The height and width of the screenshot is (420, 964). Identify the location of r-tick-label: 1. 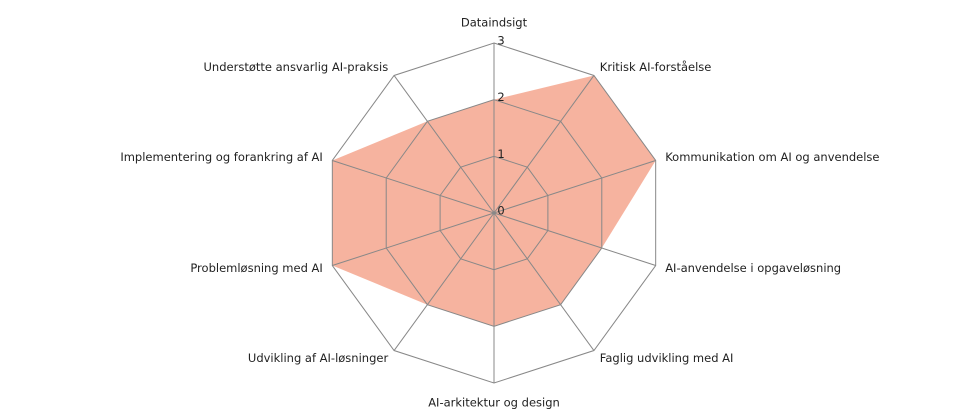
(500, 154).